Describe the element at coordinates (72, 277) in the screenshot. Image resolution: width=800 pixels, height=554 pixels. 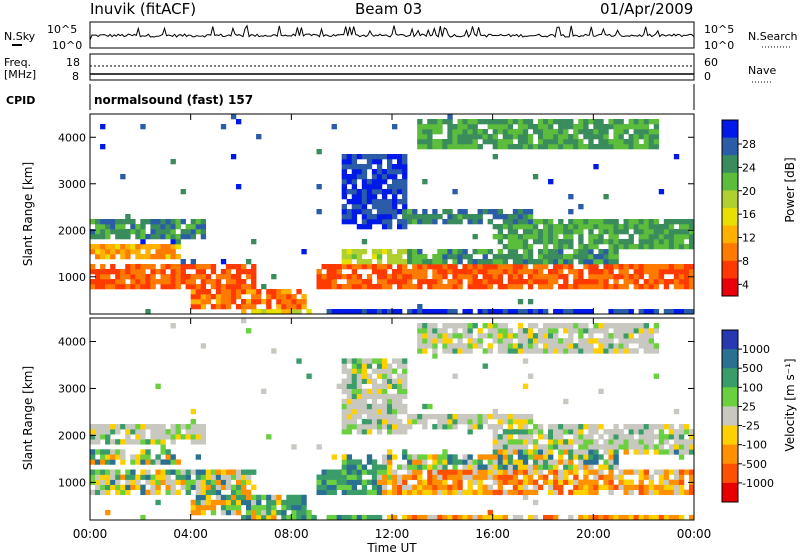
I see `y-tick-label: 1000` at that location.